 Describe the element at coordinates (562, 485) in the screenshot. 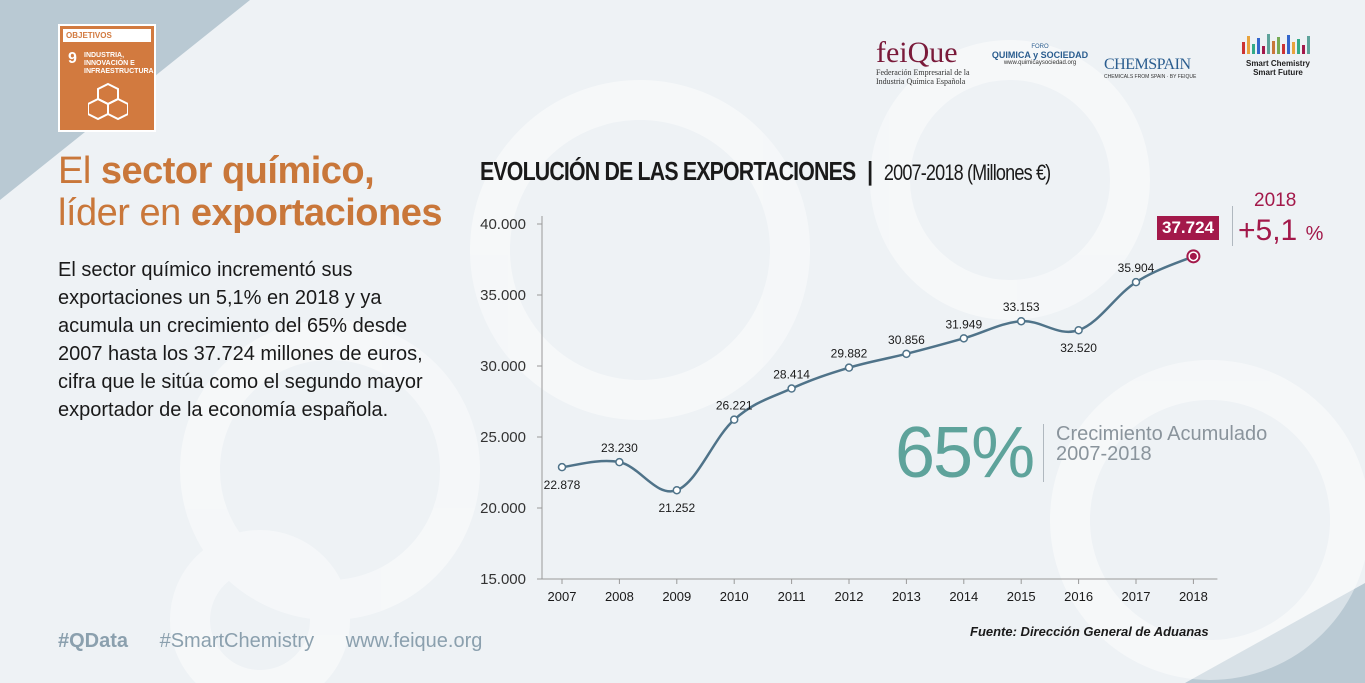

I see `data-label: 22.878` at that location.